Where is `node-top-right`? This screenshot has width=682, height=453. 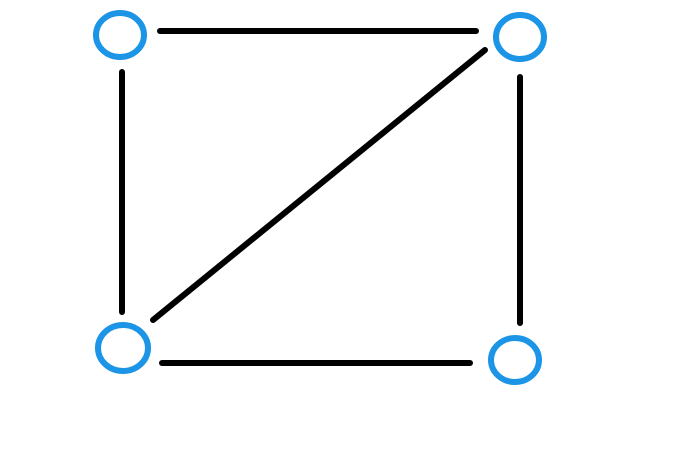 node-top-right is located at coordinates (520, 37).